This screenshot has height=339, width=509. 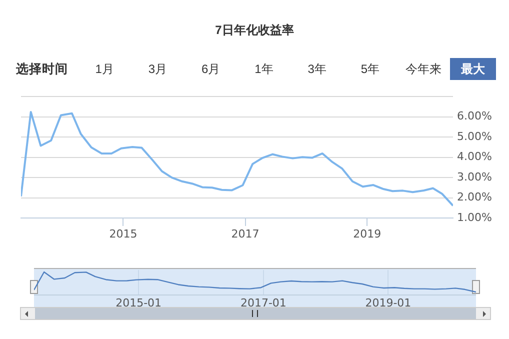 What do you see at coordinates (474, 136) in the screenshot?
I see `y-tick-label: 5.00%` at bounding box center [474, 136].